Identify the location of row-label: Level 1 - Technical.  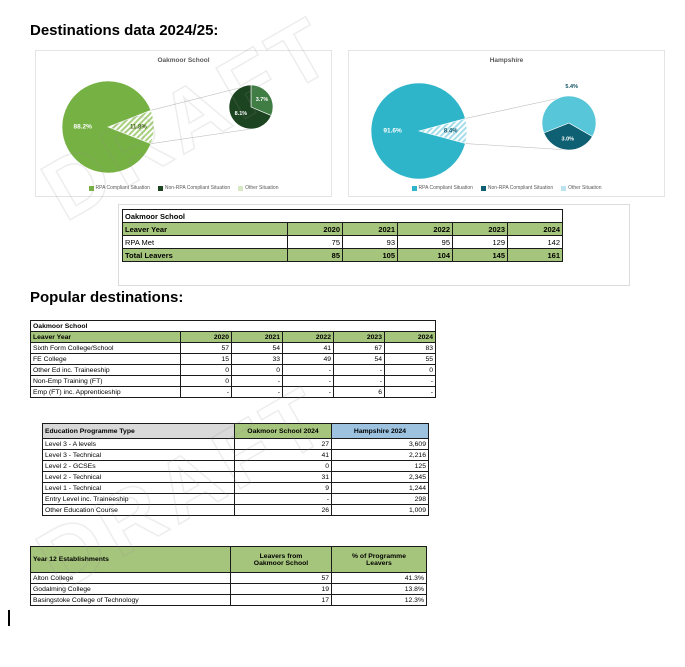
(138, 488).